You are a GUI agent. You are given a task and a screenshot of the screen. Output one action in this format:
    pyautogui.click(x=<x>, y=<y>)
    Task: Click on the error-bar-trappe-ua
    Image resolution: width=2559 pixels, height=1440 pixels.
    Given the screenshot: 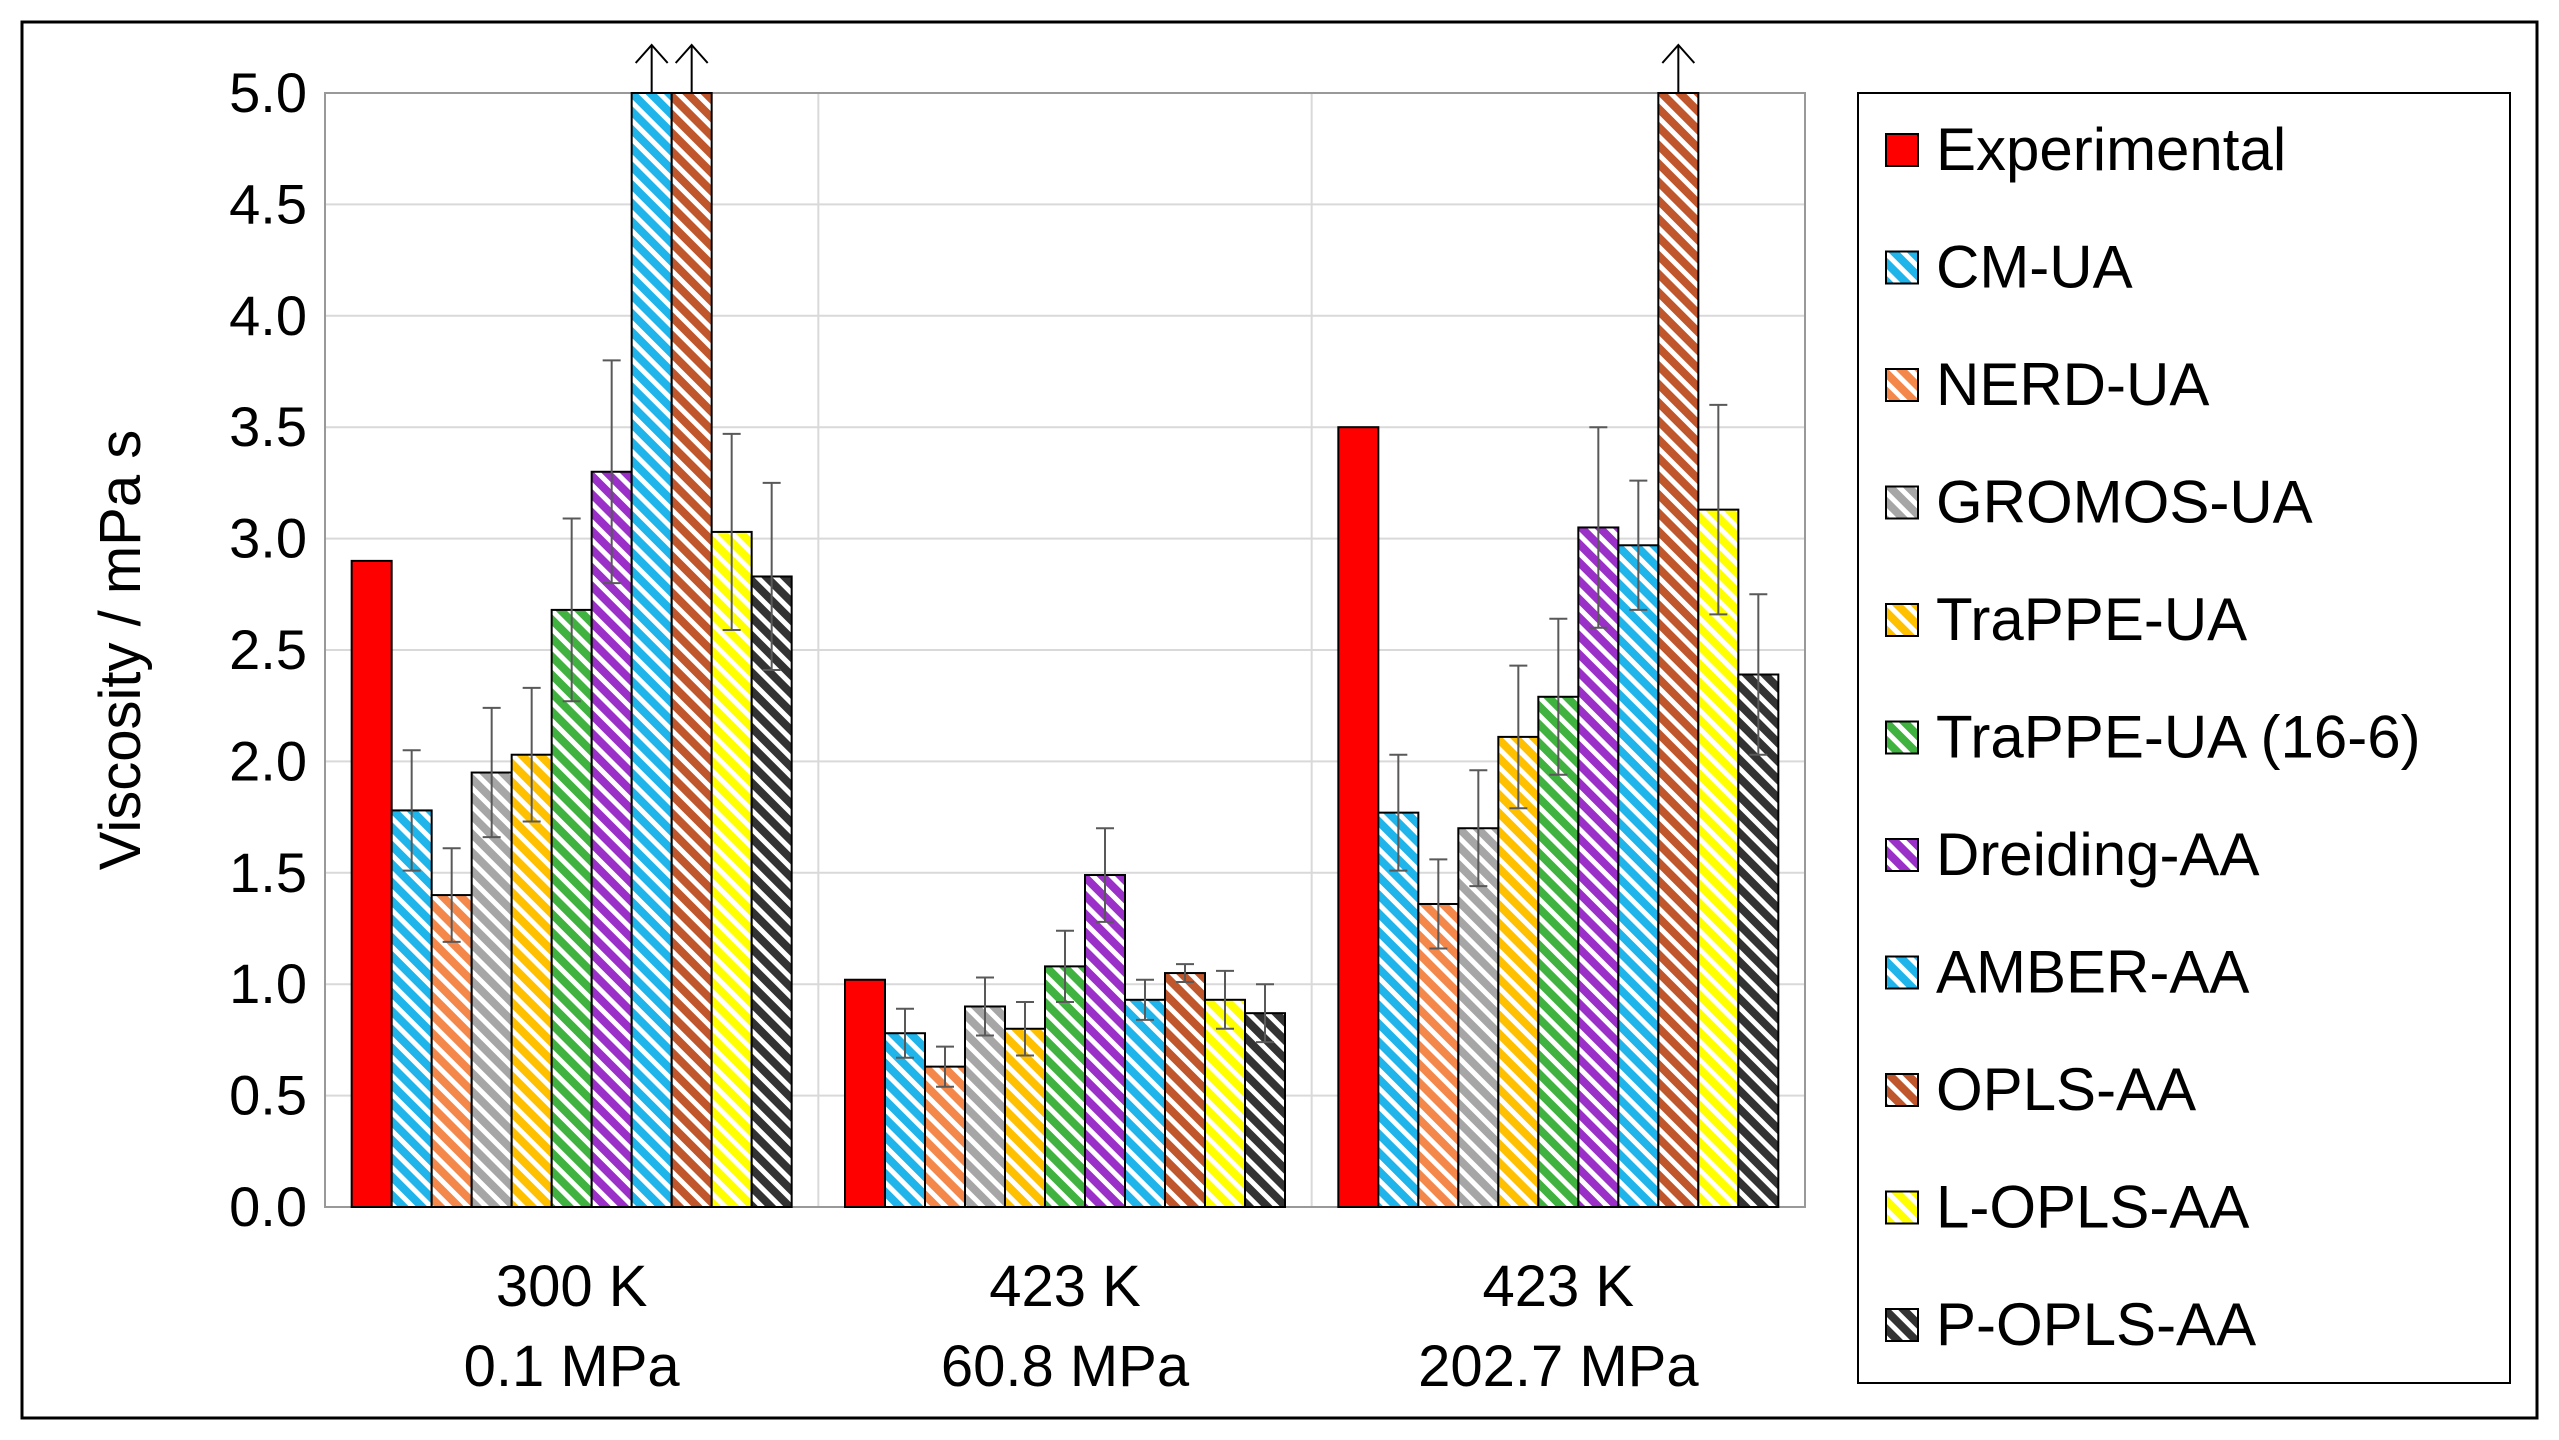 What is the action you would take?
    pyautogui.click(x=1518, y=737)
    